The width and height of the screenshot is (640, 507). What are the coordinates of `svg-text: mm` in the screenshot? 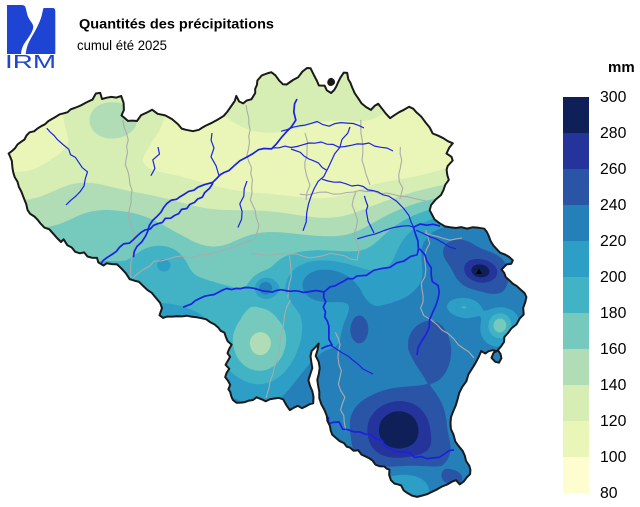 It's located at (621, 67).